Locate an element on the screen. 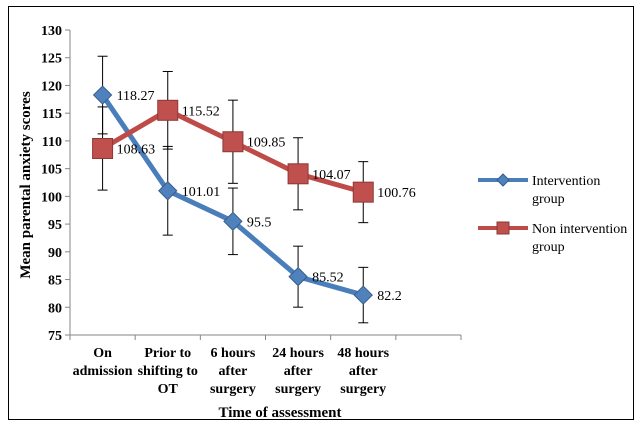 The height and width of the screenshot is (428, 642). x-tick-label-line: shifting to is located at coordinates (168, 371).